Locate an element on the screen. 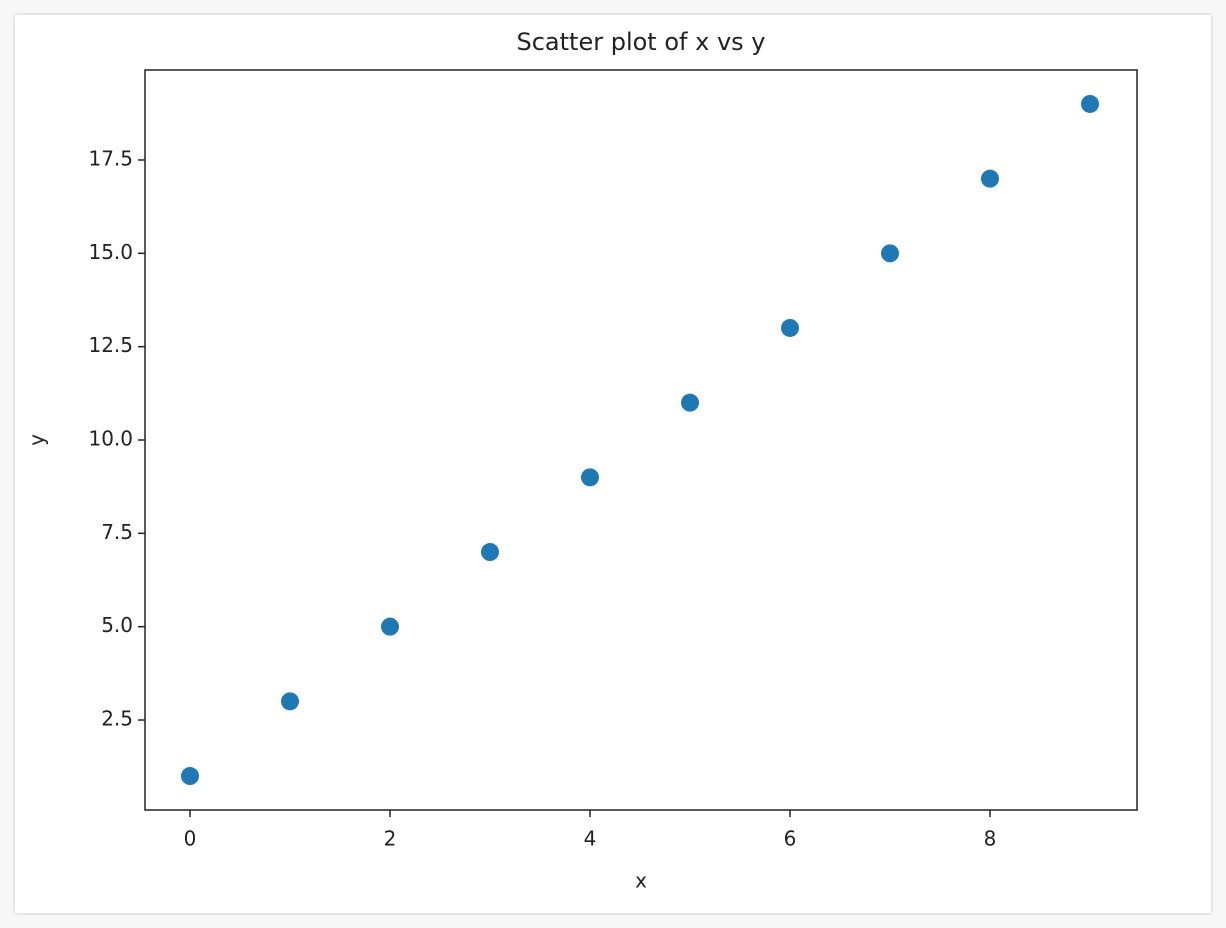  y-tick-label: 10.0 is located at coordinates (110, 439).